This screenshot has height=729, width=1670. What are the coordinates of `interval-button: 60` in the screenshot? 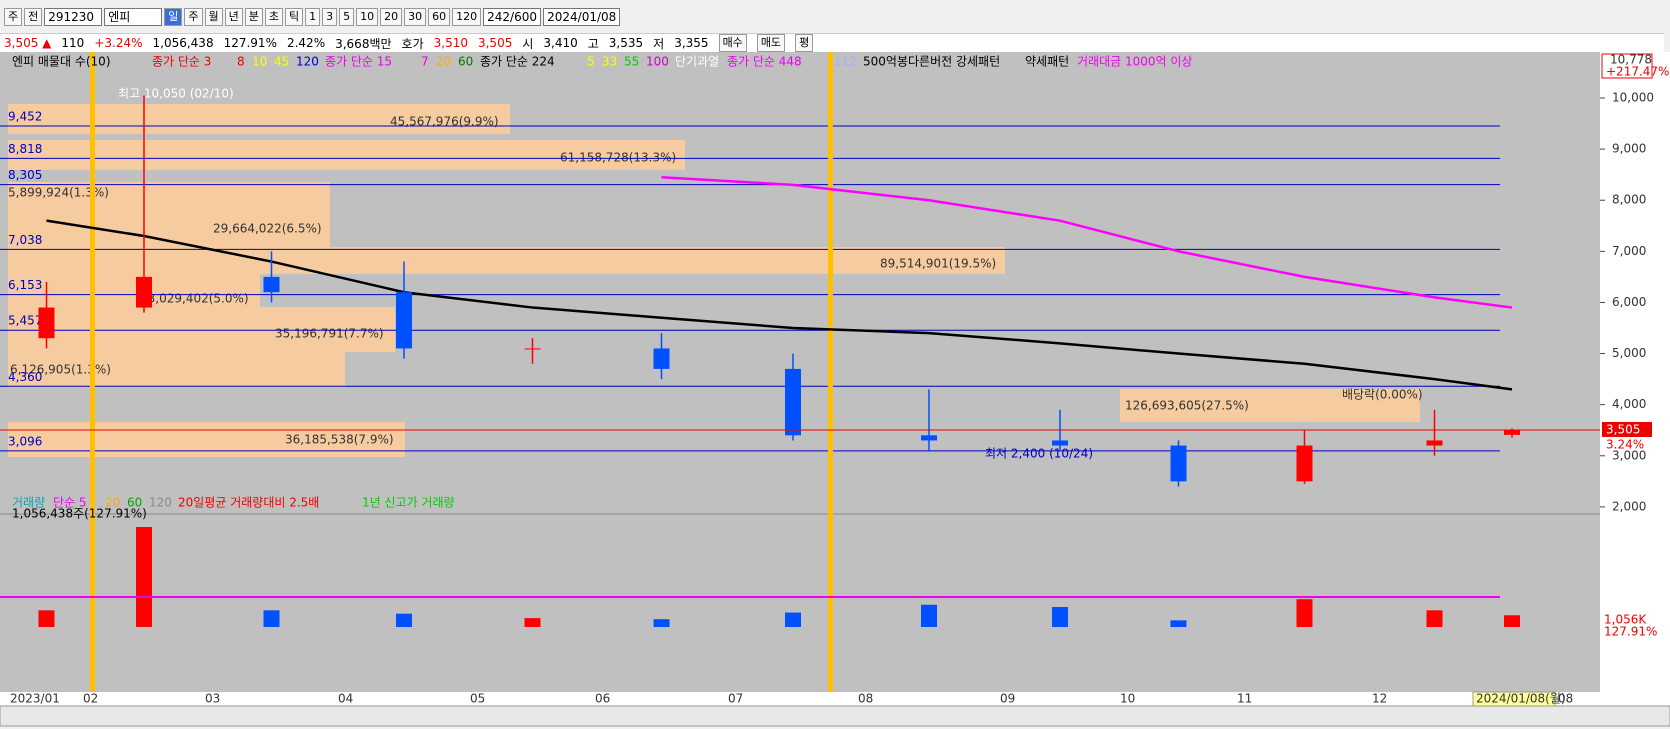 It's located at (439, 17).